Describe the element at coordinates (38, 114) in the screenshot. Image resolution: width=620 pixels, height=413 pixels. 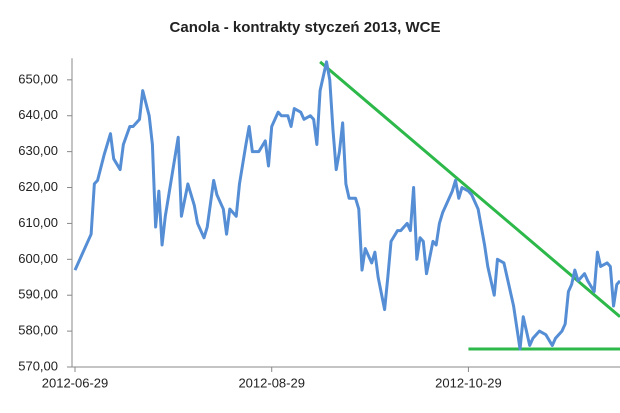
I see `y-tick-label: 640,00` at that location.